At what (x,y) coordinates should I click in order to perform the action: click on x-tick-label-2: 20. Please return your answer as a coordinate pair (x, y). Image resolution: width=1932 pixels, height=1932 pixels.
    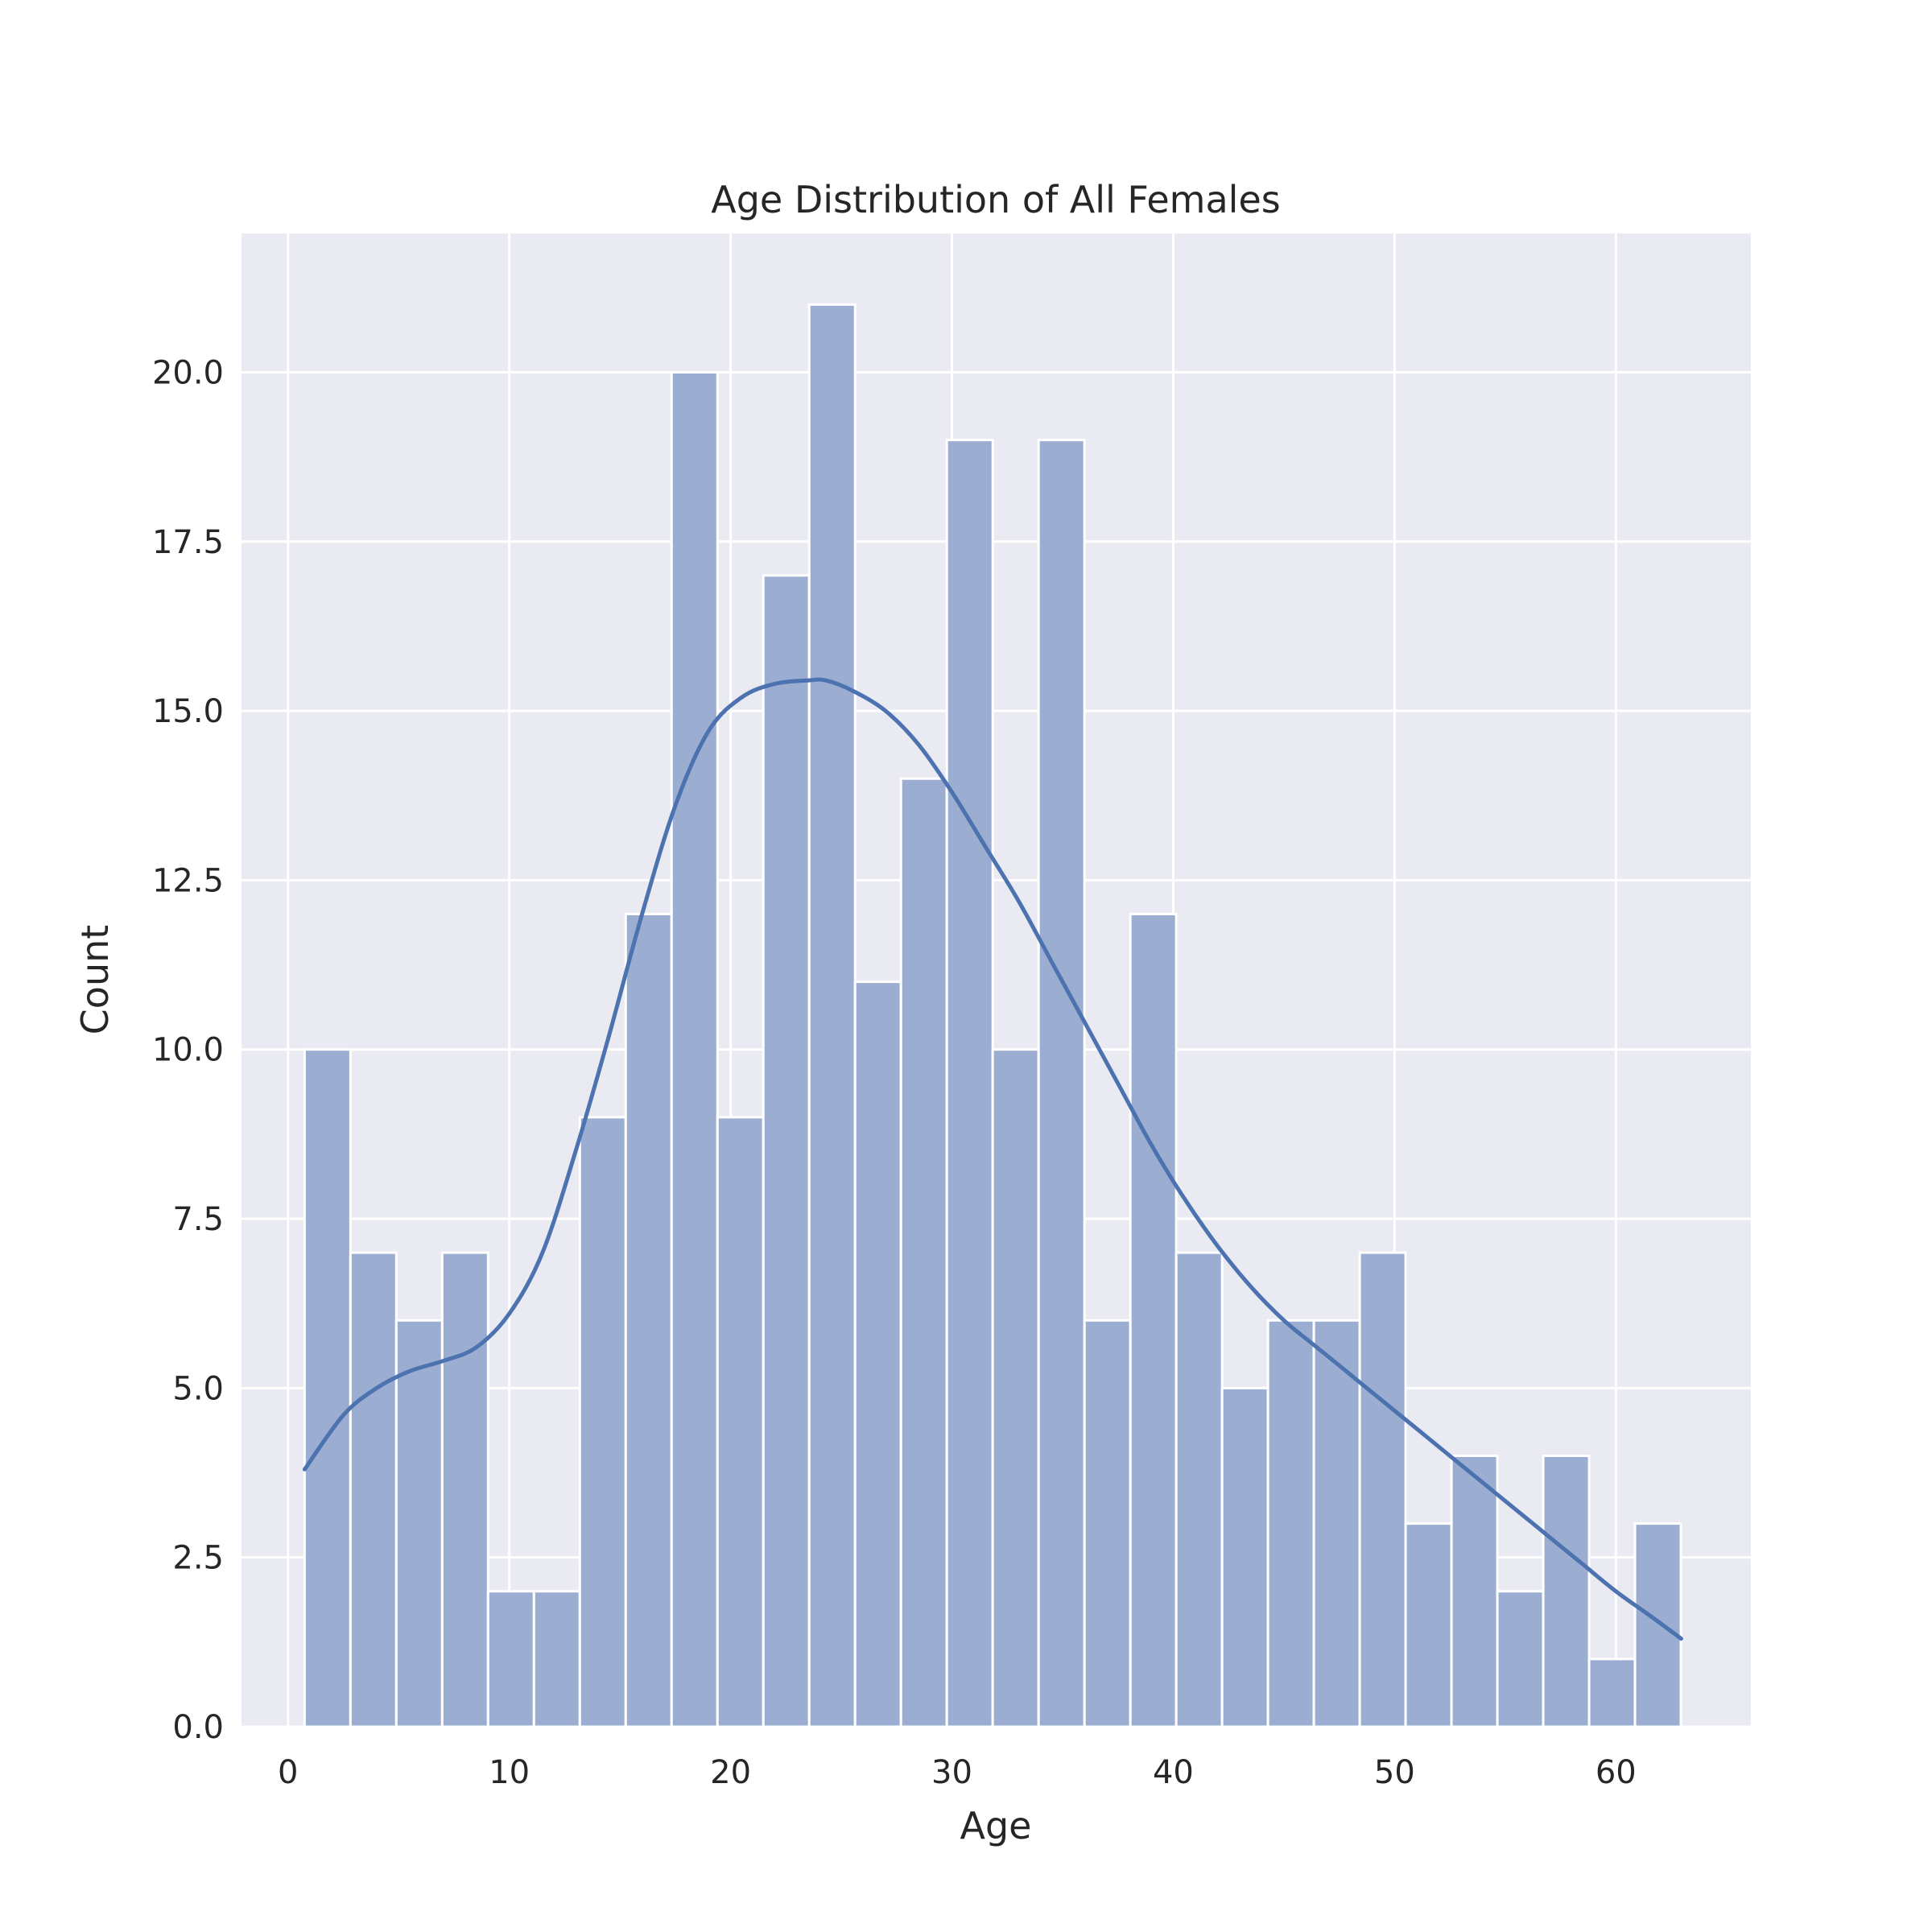
    Looking at the image, I should click on (730, 1772).